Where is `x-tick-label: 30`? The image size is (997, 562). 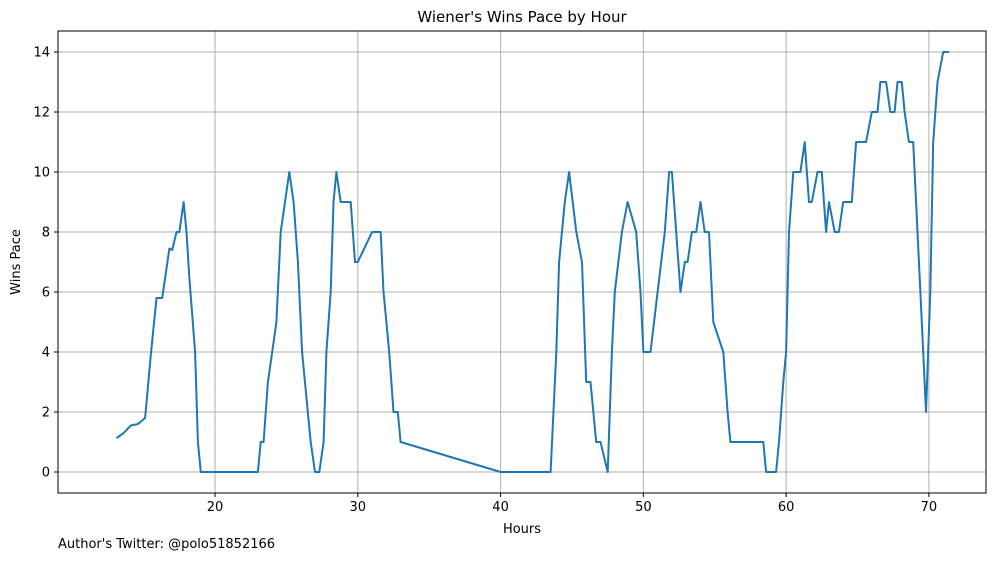
x-tick-label: 30 is located at coordinates (358, 507).